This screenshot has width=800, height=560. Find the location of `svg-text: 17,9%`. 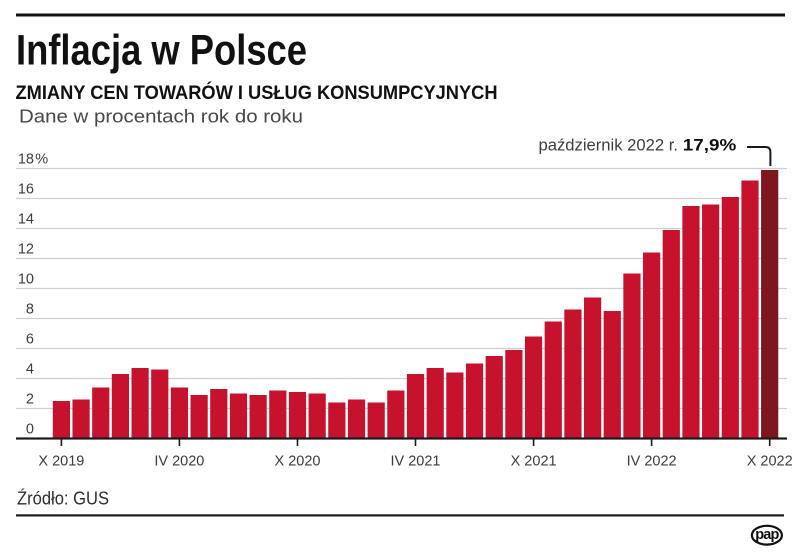

svg-text: 17,9% is located at coordinates (710, 145).